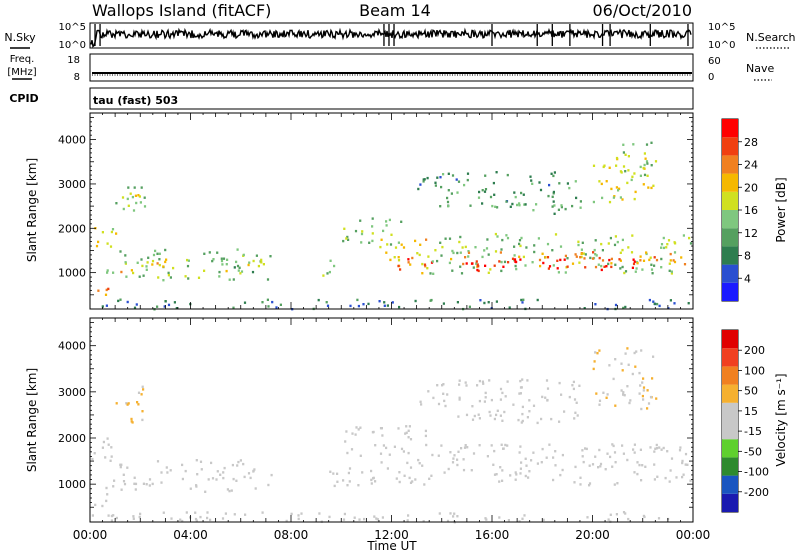 This screenshot has width=800, height=554. What do you see at coordinates (753, 451) in the screenshot?
I see `colorbar-tick-label: -50` at bounding box center [753, 451].